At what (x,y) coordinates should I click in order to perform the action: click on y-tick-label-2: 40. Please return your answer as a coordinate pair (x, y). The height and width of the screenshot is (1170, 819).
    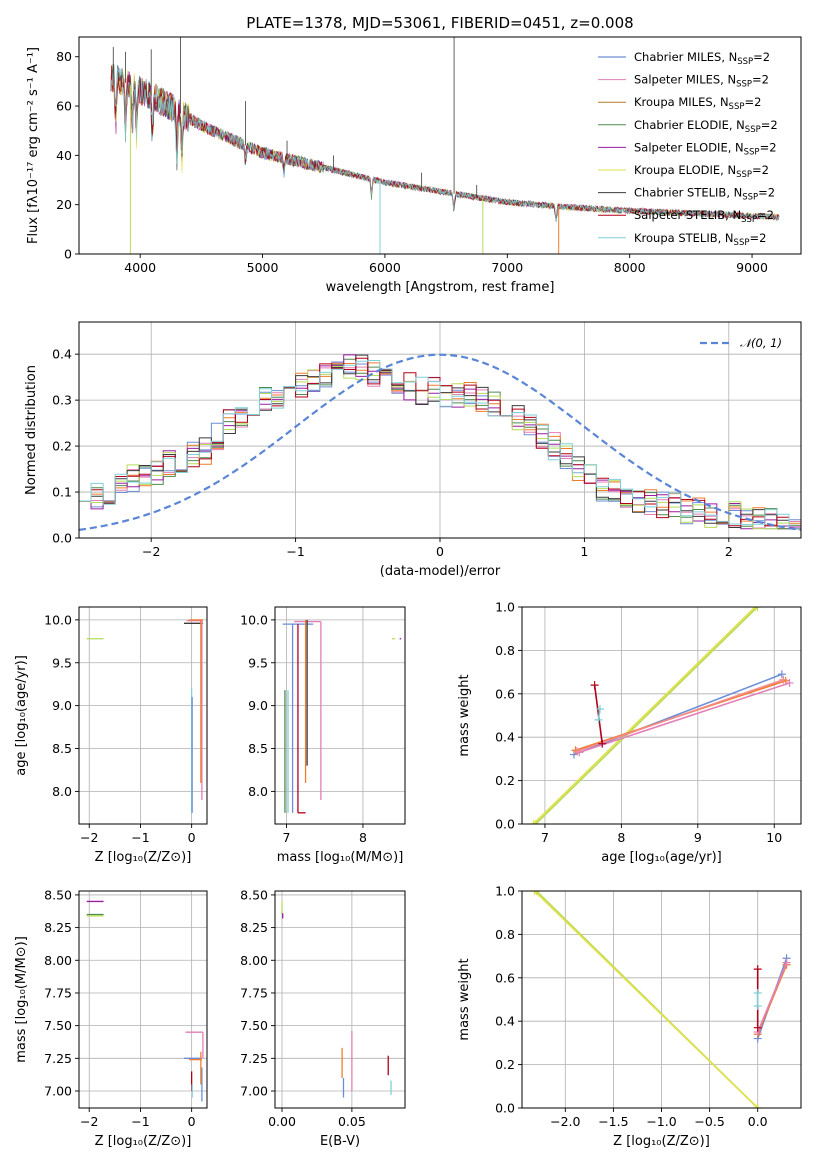
    Looking at the image, I should click on (64, 155).